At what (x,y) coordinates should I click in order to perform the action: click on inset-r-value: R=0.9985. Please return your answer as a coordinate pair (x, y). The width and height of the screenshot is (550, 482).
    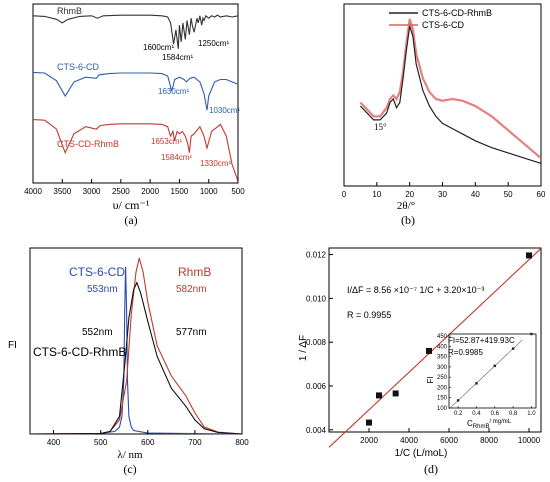
    Looking at the image, I should click on (465, 352).